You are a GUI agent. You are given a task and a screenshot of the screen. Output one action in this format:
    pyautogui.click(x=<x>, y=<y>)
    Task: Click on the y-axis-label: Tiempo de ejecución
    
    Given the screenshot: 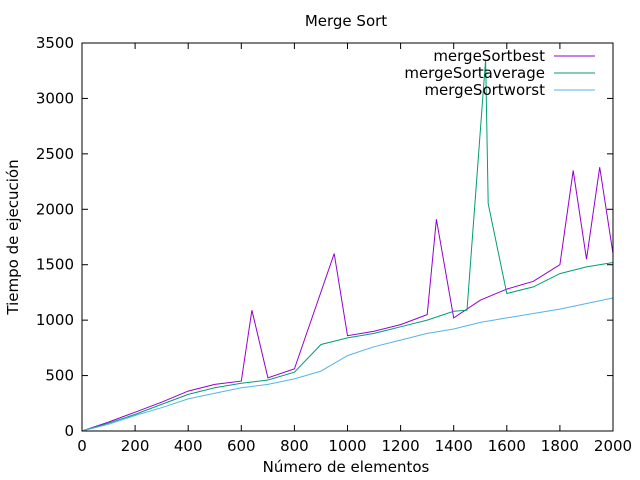 What is the action you would take?
    pyautogui.click(x=13, y=237)
    